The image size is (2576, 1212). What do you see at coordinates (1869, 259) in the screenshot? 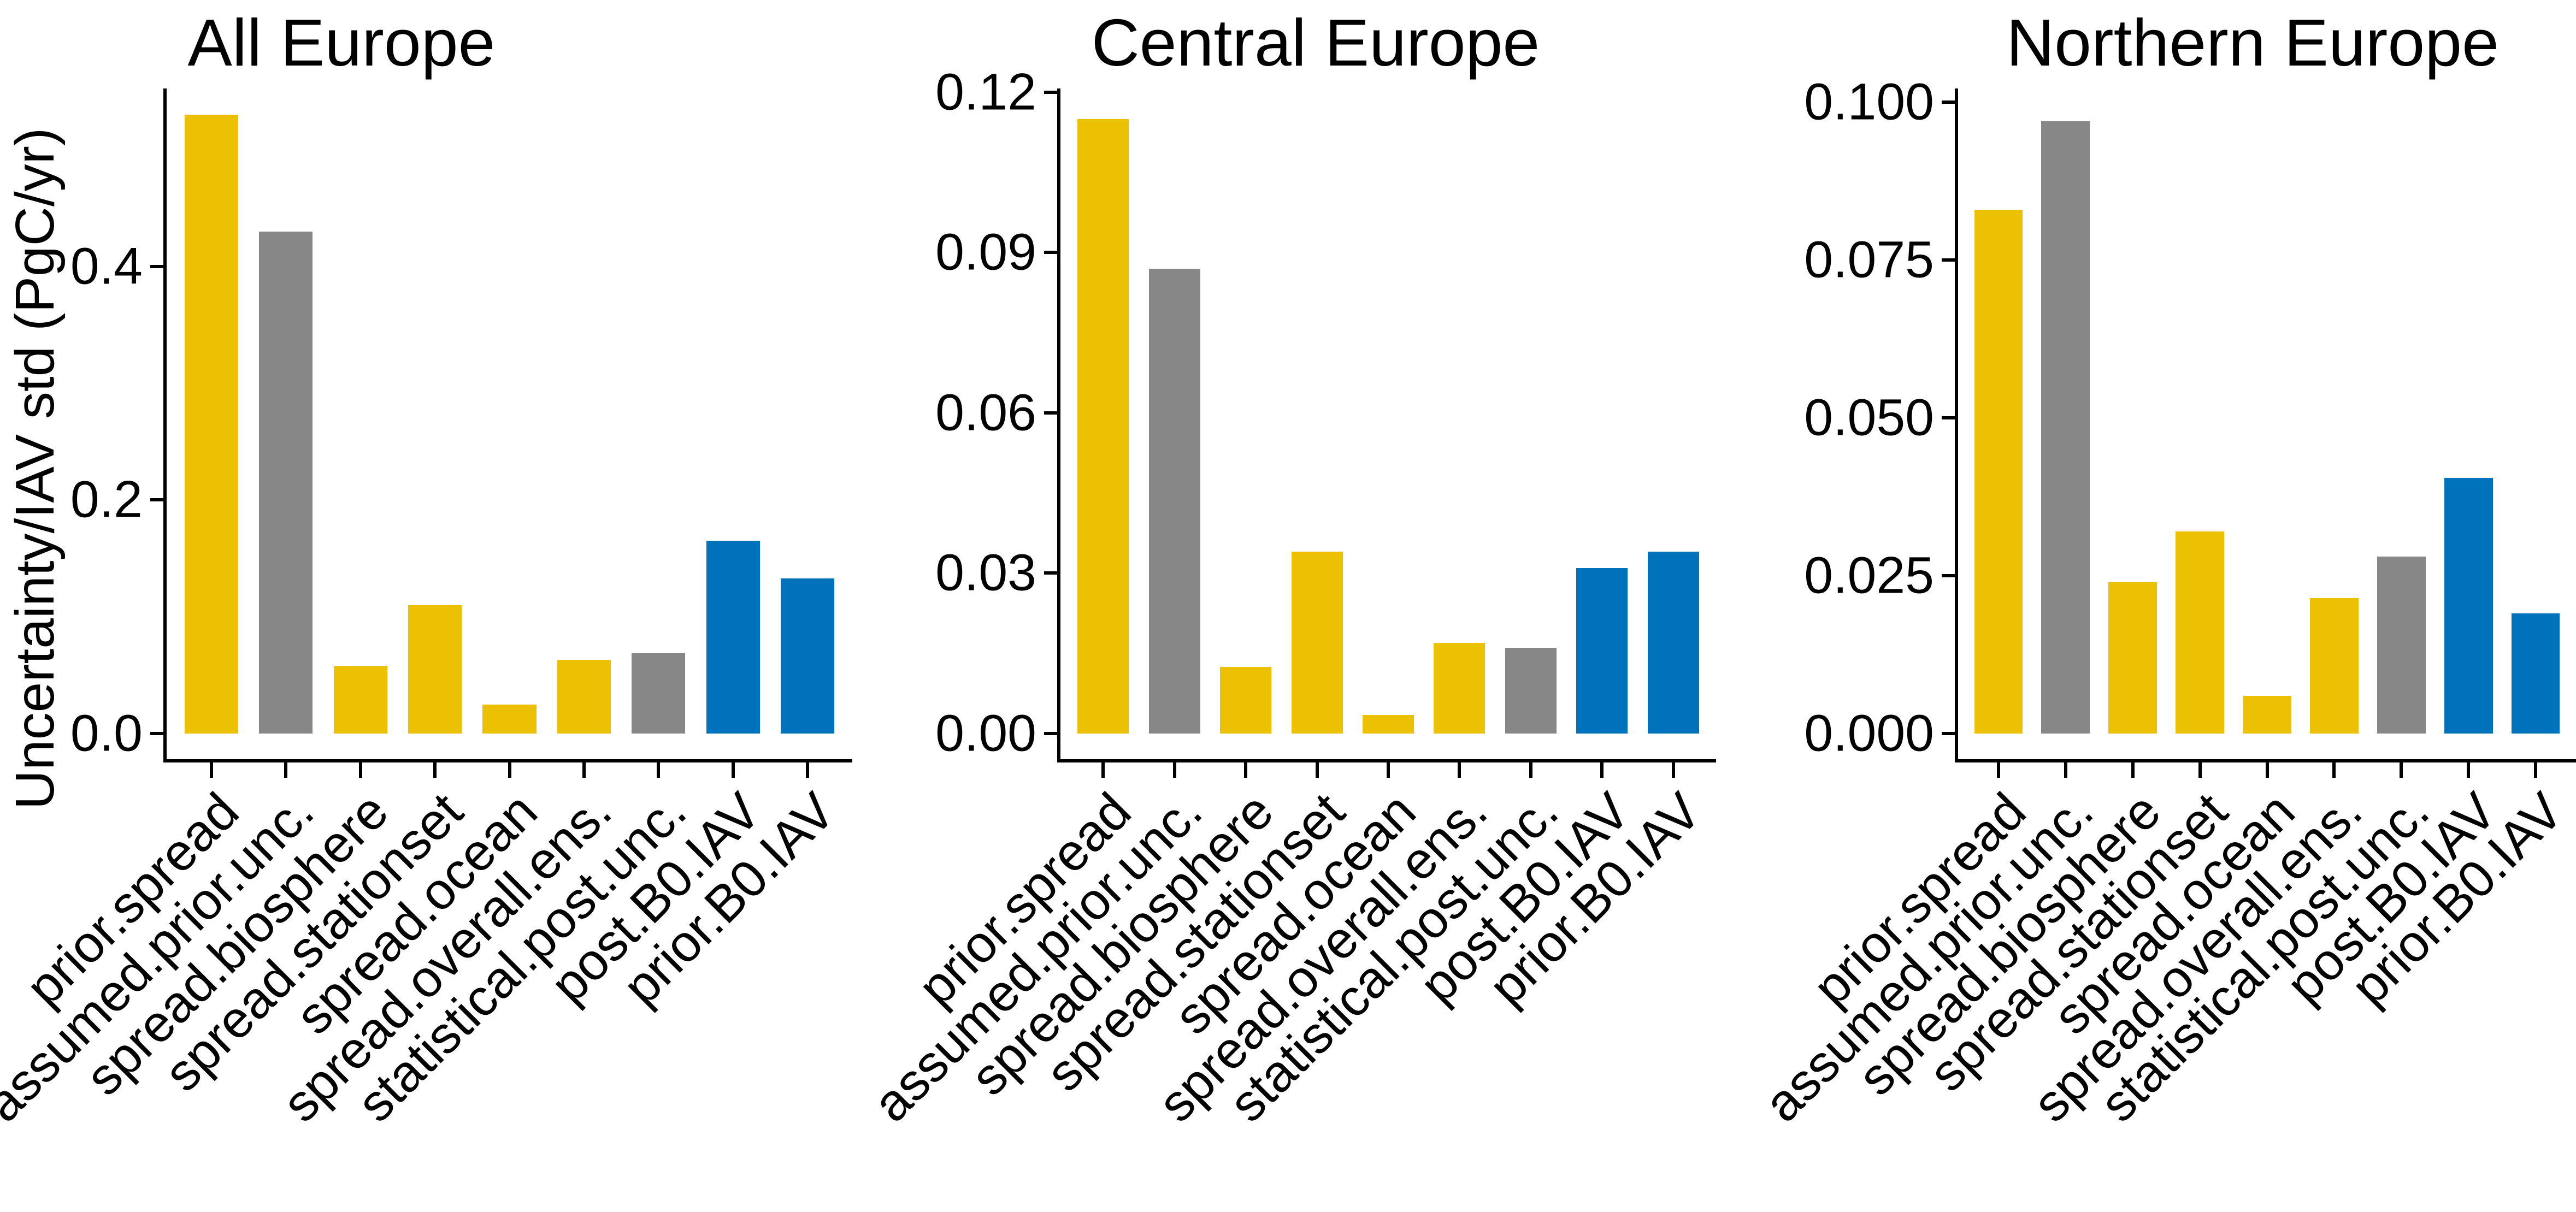
I see `y-tick-label: 0.075` at bounding box center [1869, 259].